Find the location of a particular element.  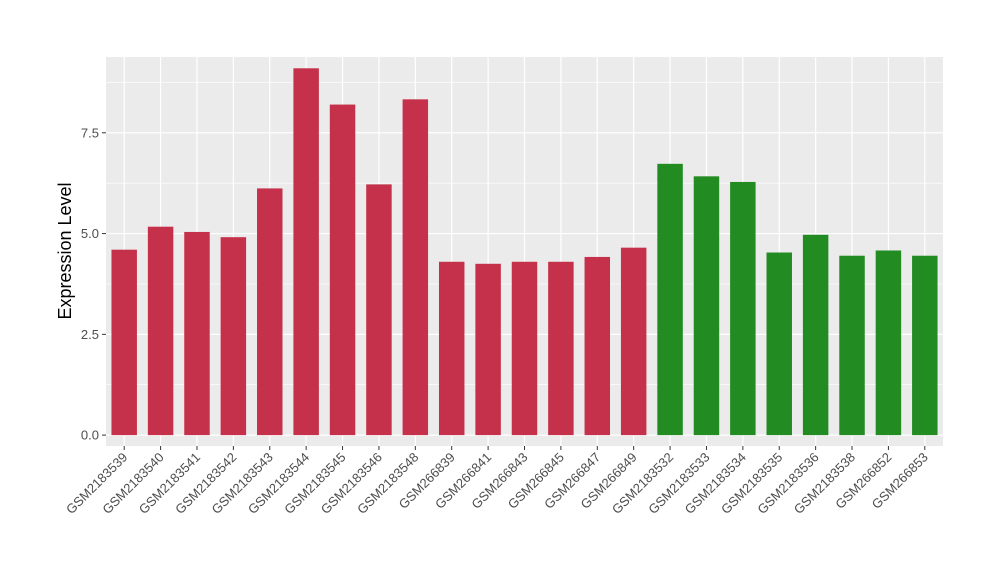

y-tick-label: 7.5 is located at coordinates (90, 132).